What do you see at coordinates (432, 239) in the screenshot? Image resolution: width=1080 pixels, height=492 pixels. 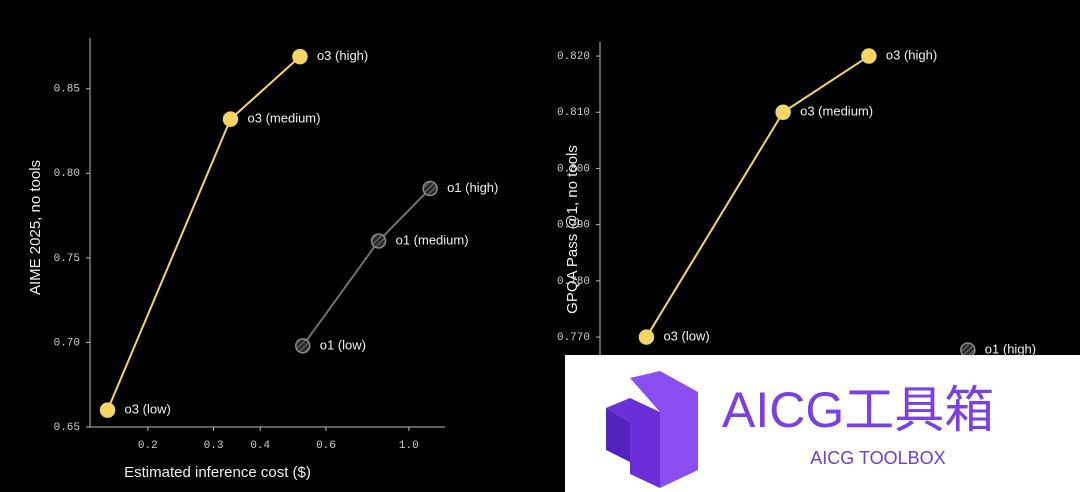 I see `point-label: o1 (medium)` at bounding box center [432, 239].